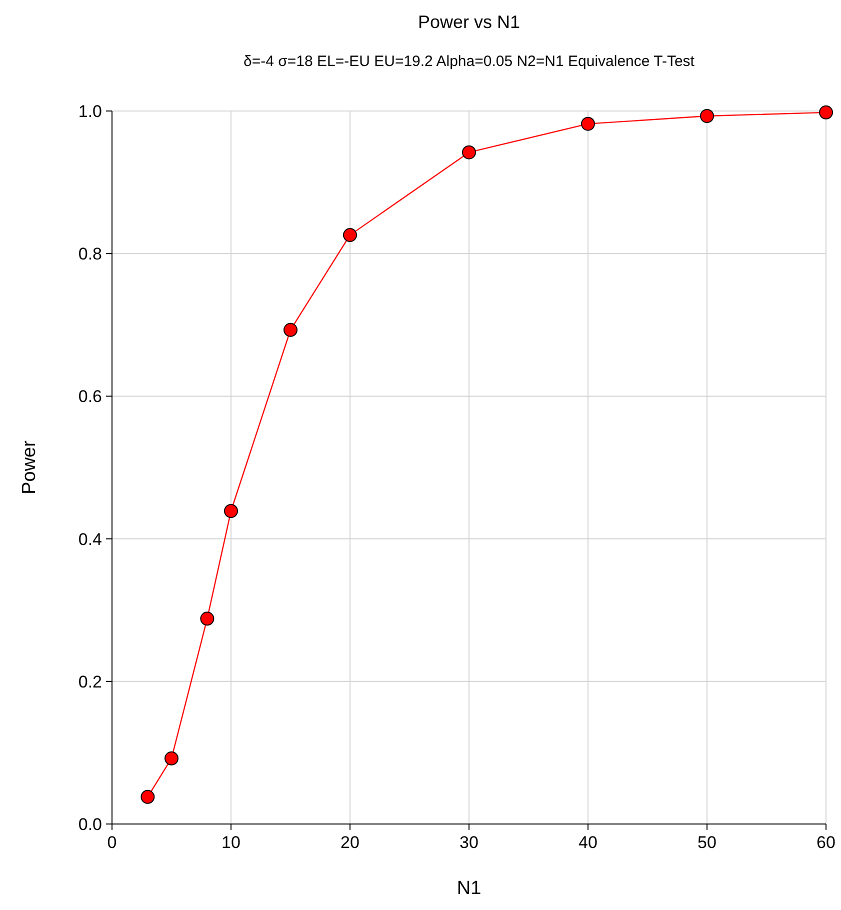 The height and width of the screenshot is (910, 841). What do you see at coordinates (350, 842) in the screenshot?
I see `x-tick-label: 20` at bounding box center [350, 842].